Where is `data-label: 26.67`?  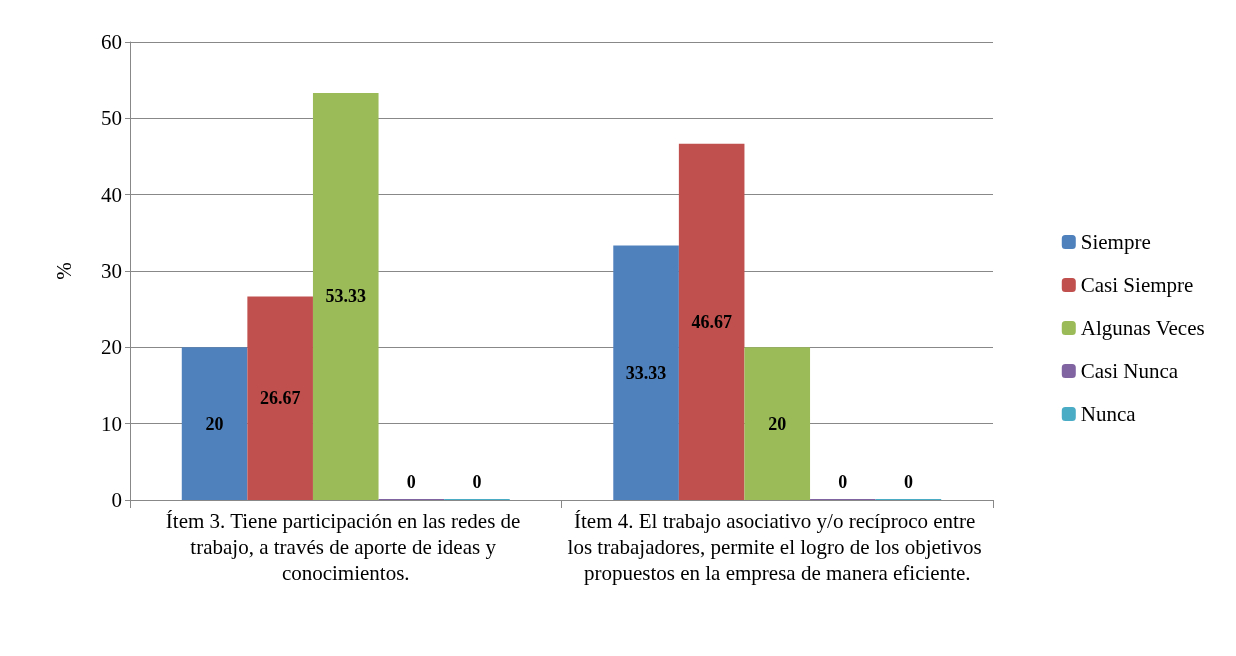
data-label: 26.67 is located at coordinates (280, 398).